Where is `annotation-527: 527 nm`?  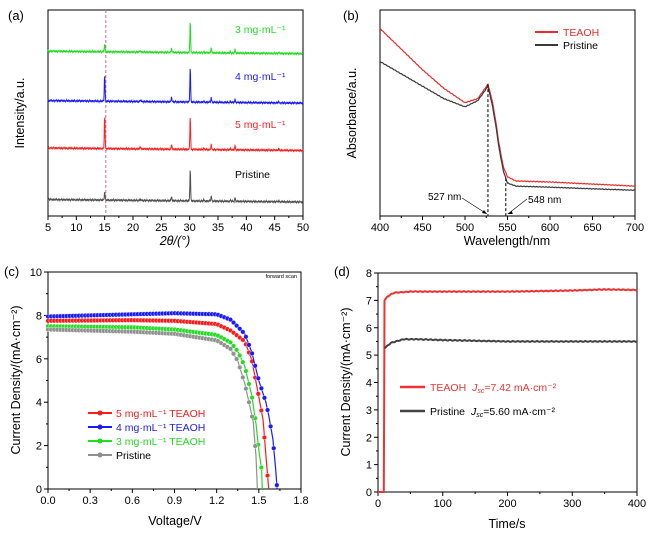 annotation-527: 527 nm is located at coordinates (444, 197).